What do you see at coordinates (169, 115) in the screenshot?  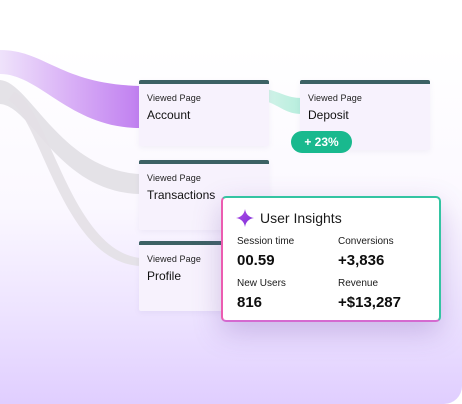 I see `page-card-name: Account` at bounding box center [169, 115].